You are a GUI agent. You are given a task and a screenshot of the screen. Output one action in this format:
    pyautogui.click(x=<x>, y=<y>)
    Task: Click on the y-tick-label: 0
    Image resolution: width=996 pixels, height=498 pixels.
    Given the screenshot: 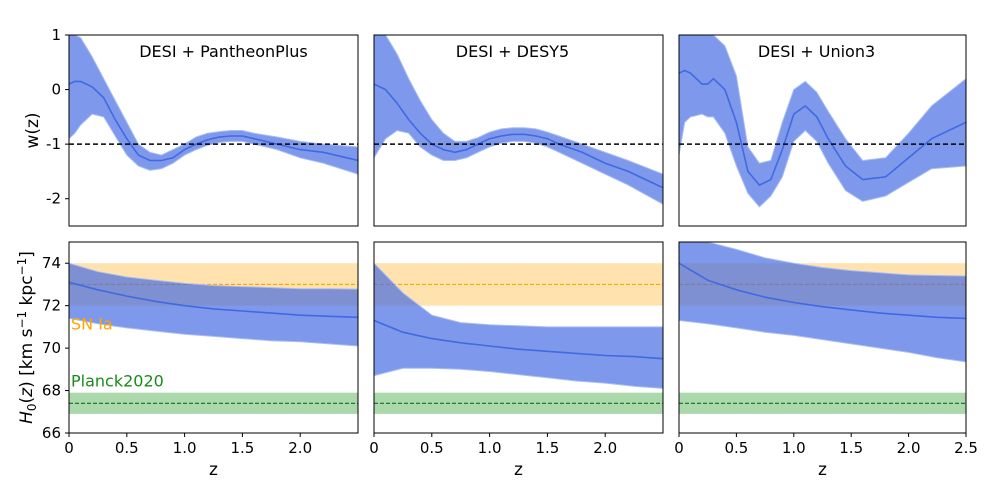 What is the action you would take?
    pyautogui.click(x=56, y=90)
    